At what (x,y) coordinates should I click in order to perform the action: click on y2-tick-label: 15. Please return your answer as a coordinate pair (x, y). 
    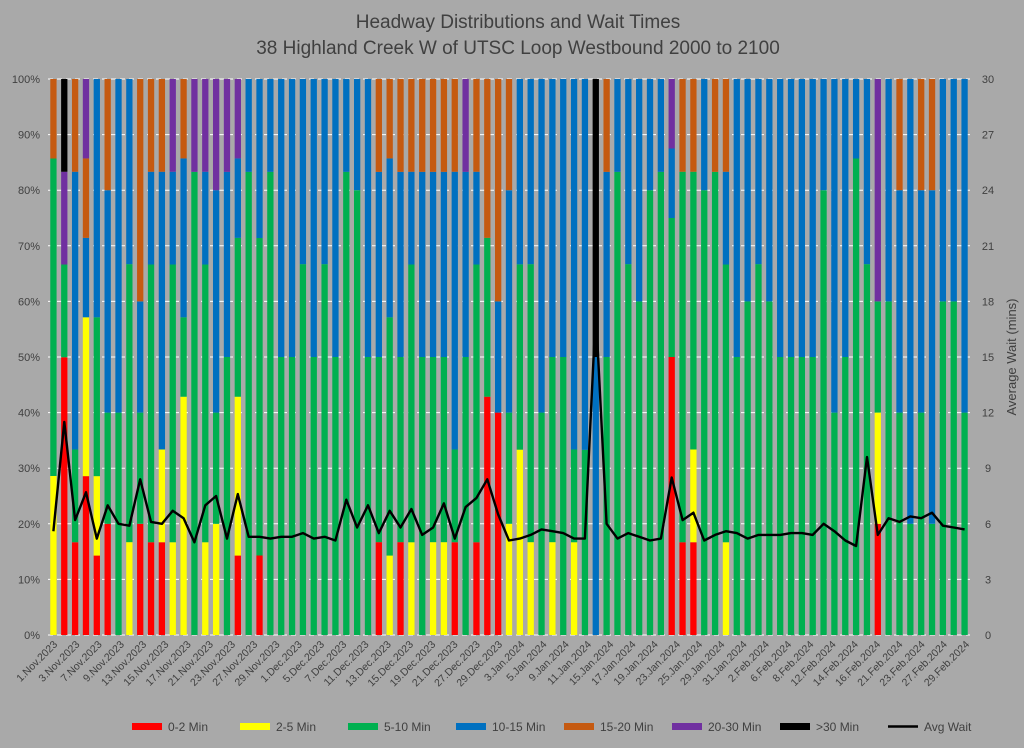
    Looking at the image, I should click on (988, 358).